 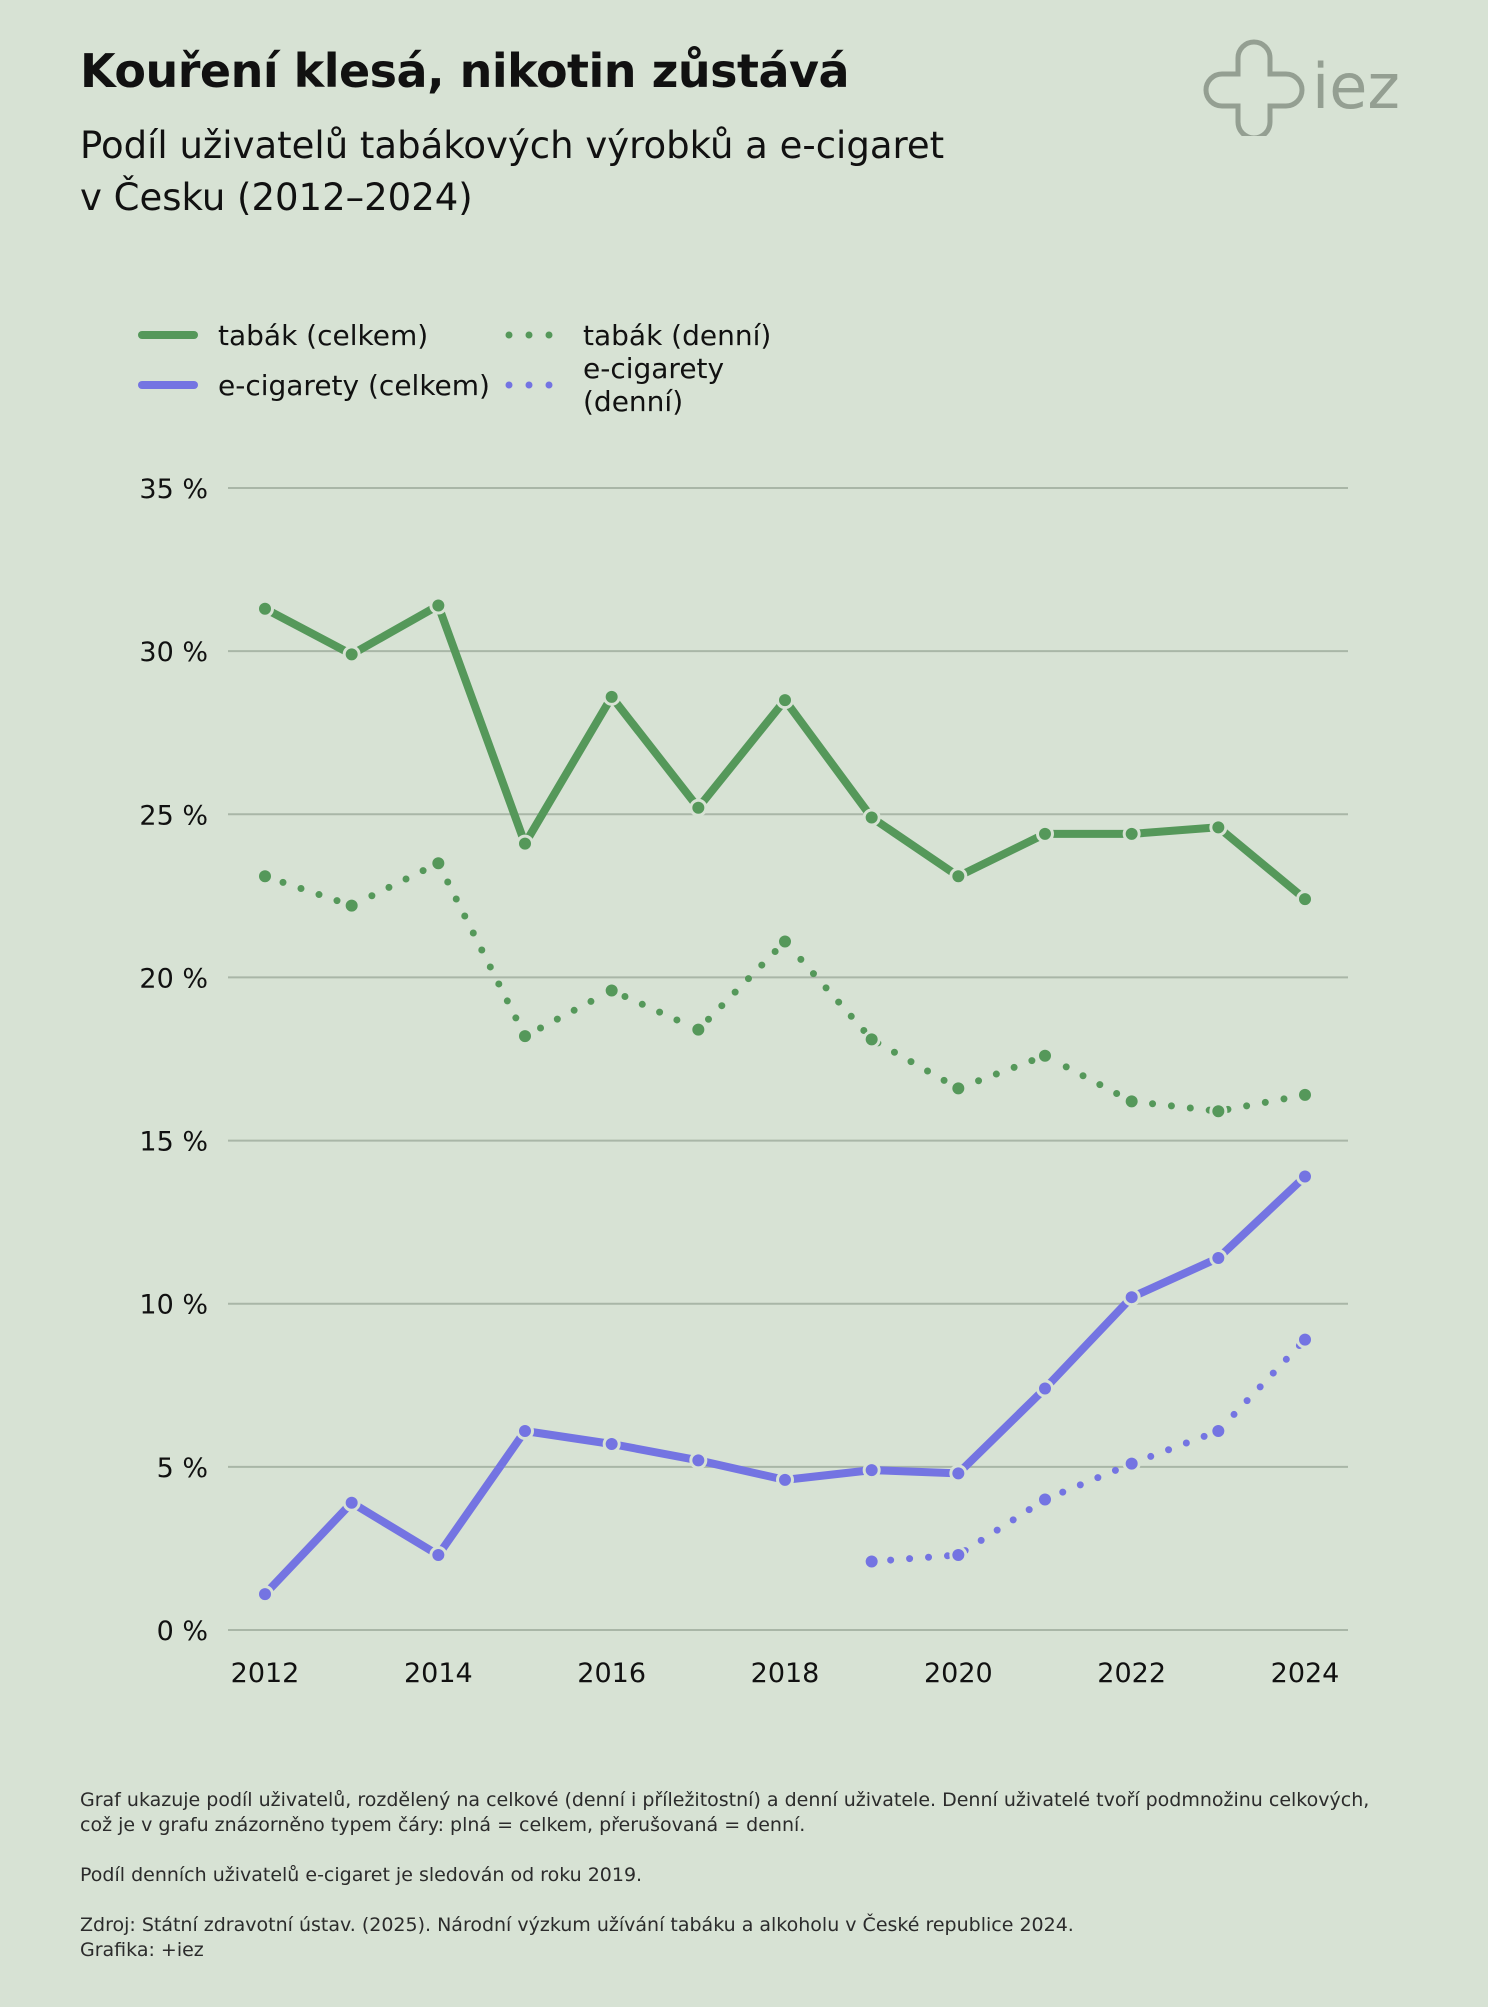 I want to click on x-tick-label: 2020, so click(x=958, y=1673).